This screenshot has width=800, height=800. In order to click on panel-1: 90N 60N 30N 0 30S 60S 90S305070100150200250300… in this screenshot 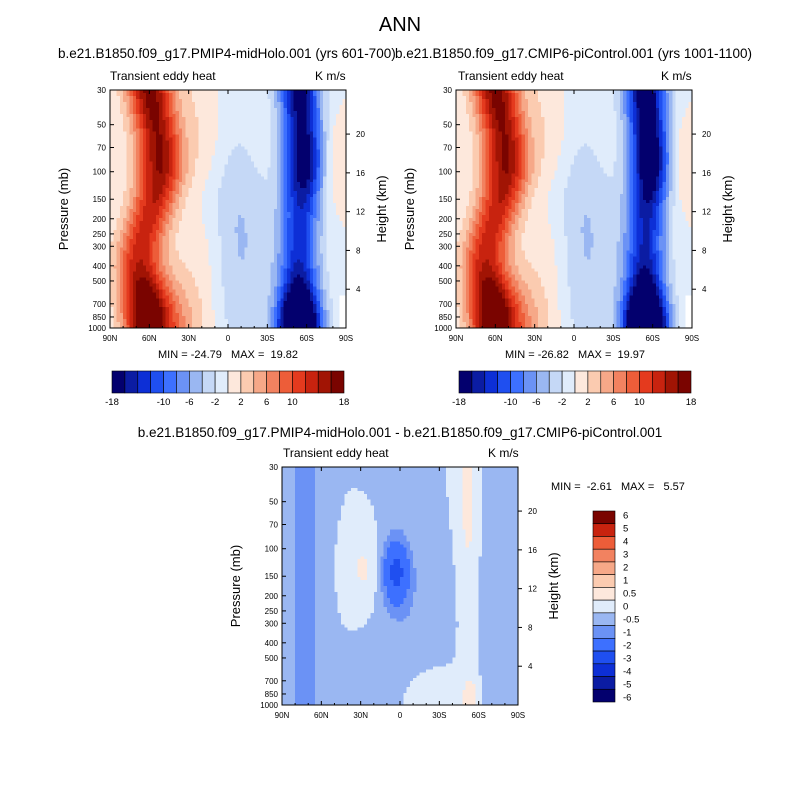, I will do `click(222, 214)`.